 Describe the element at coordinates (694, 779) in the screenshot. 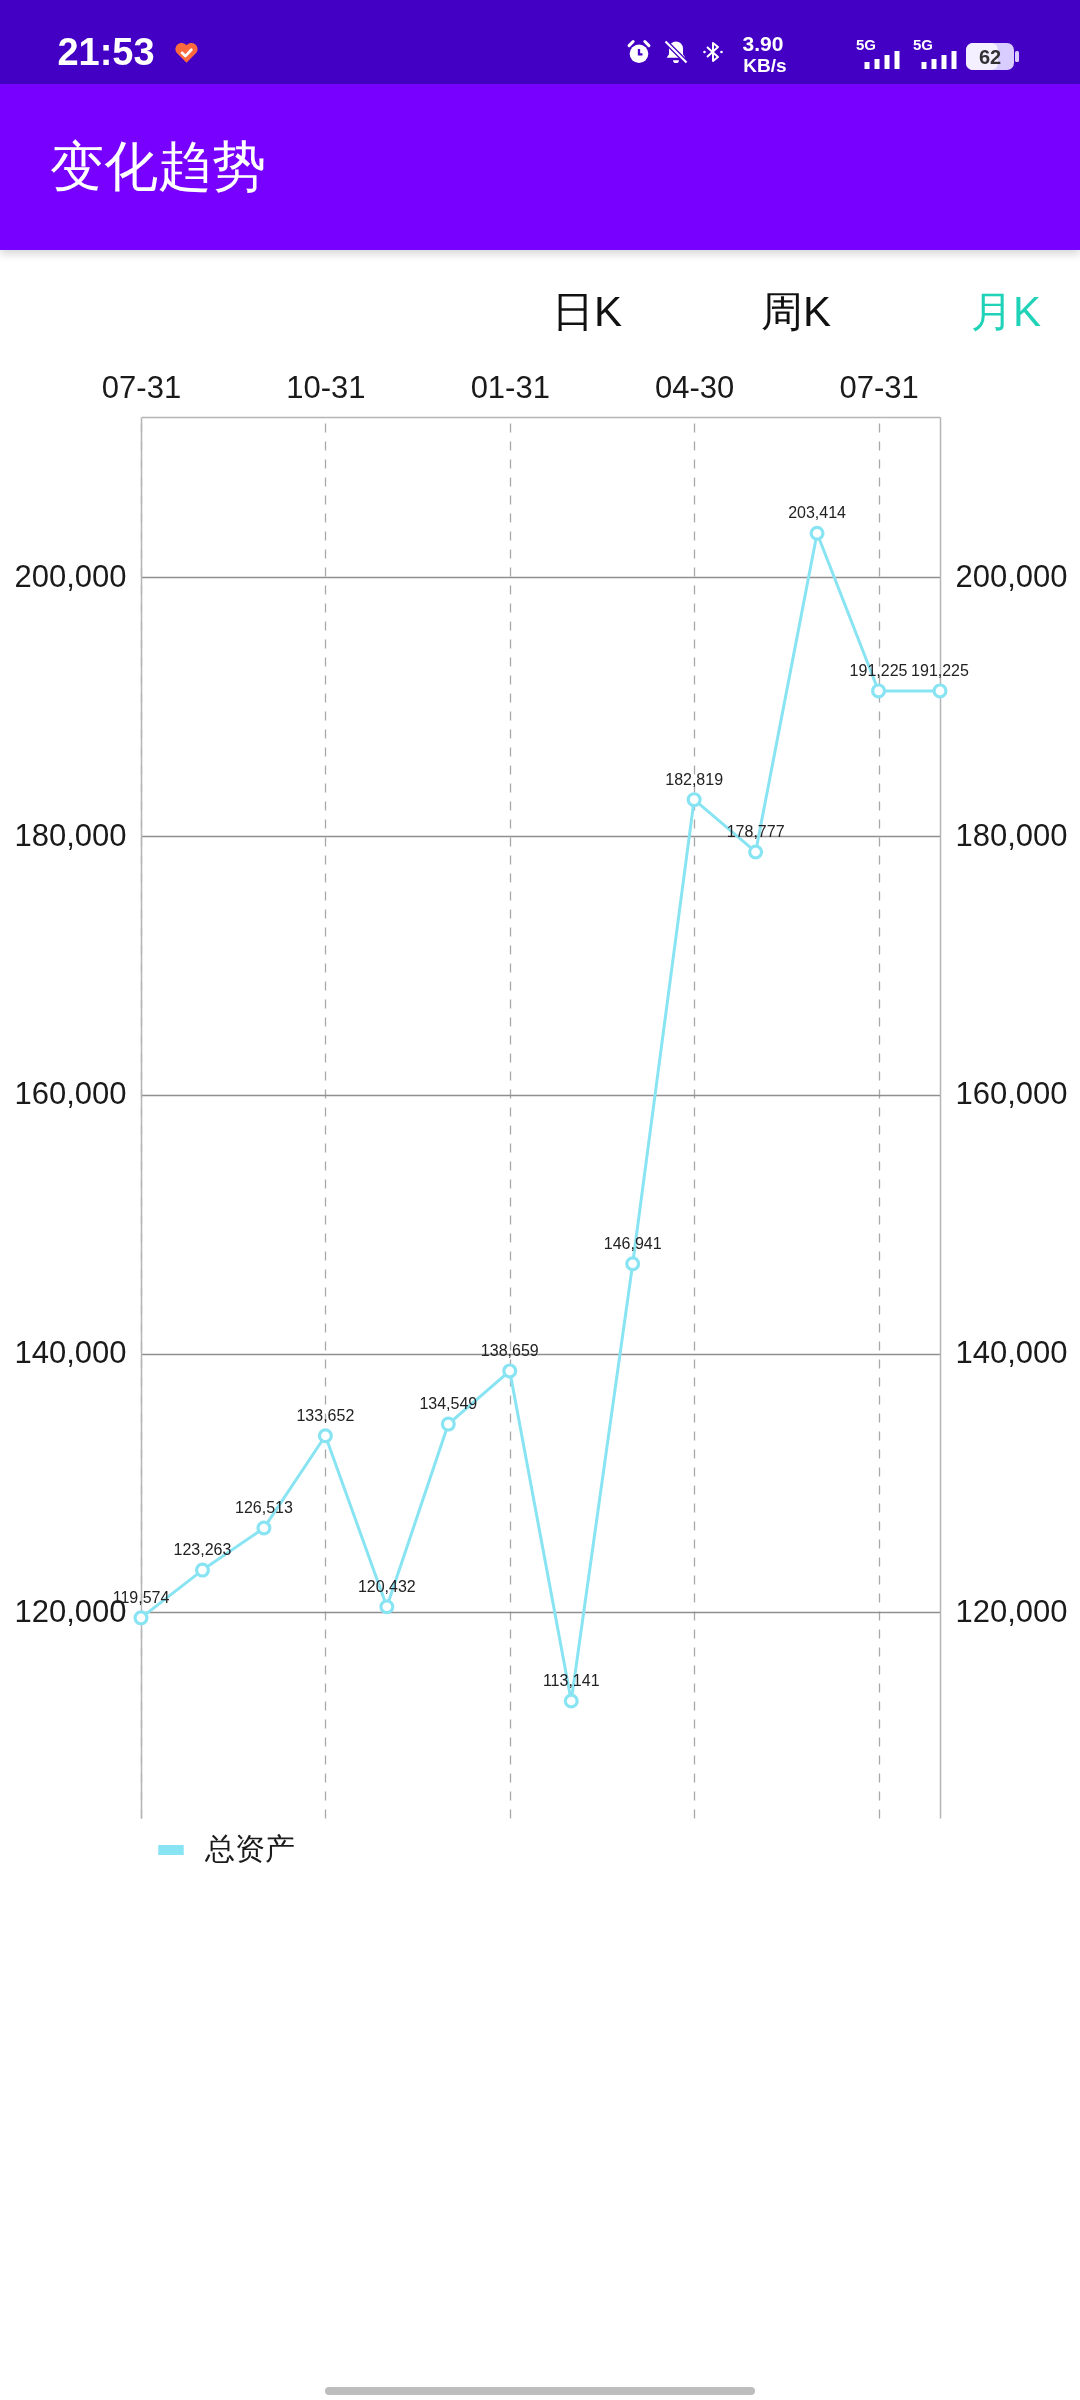

I see `data-label: 182,819` at that location.